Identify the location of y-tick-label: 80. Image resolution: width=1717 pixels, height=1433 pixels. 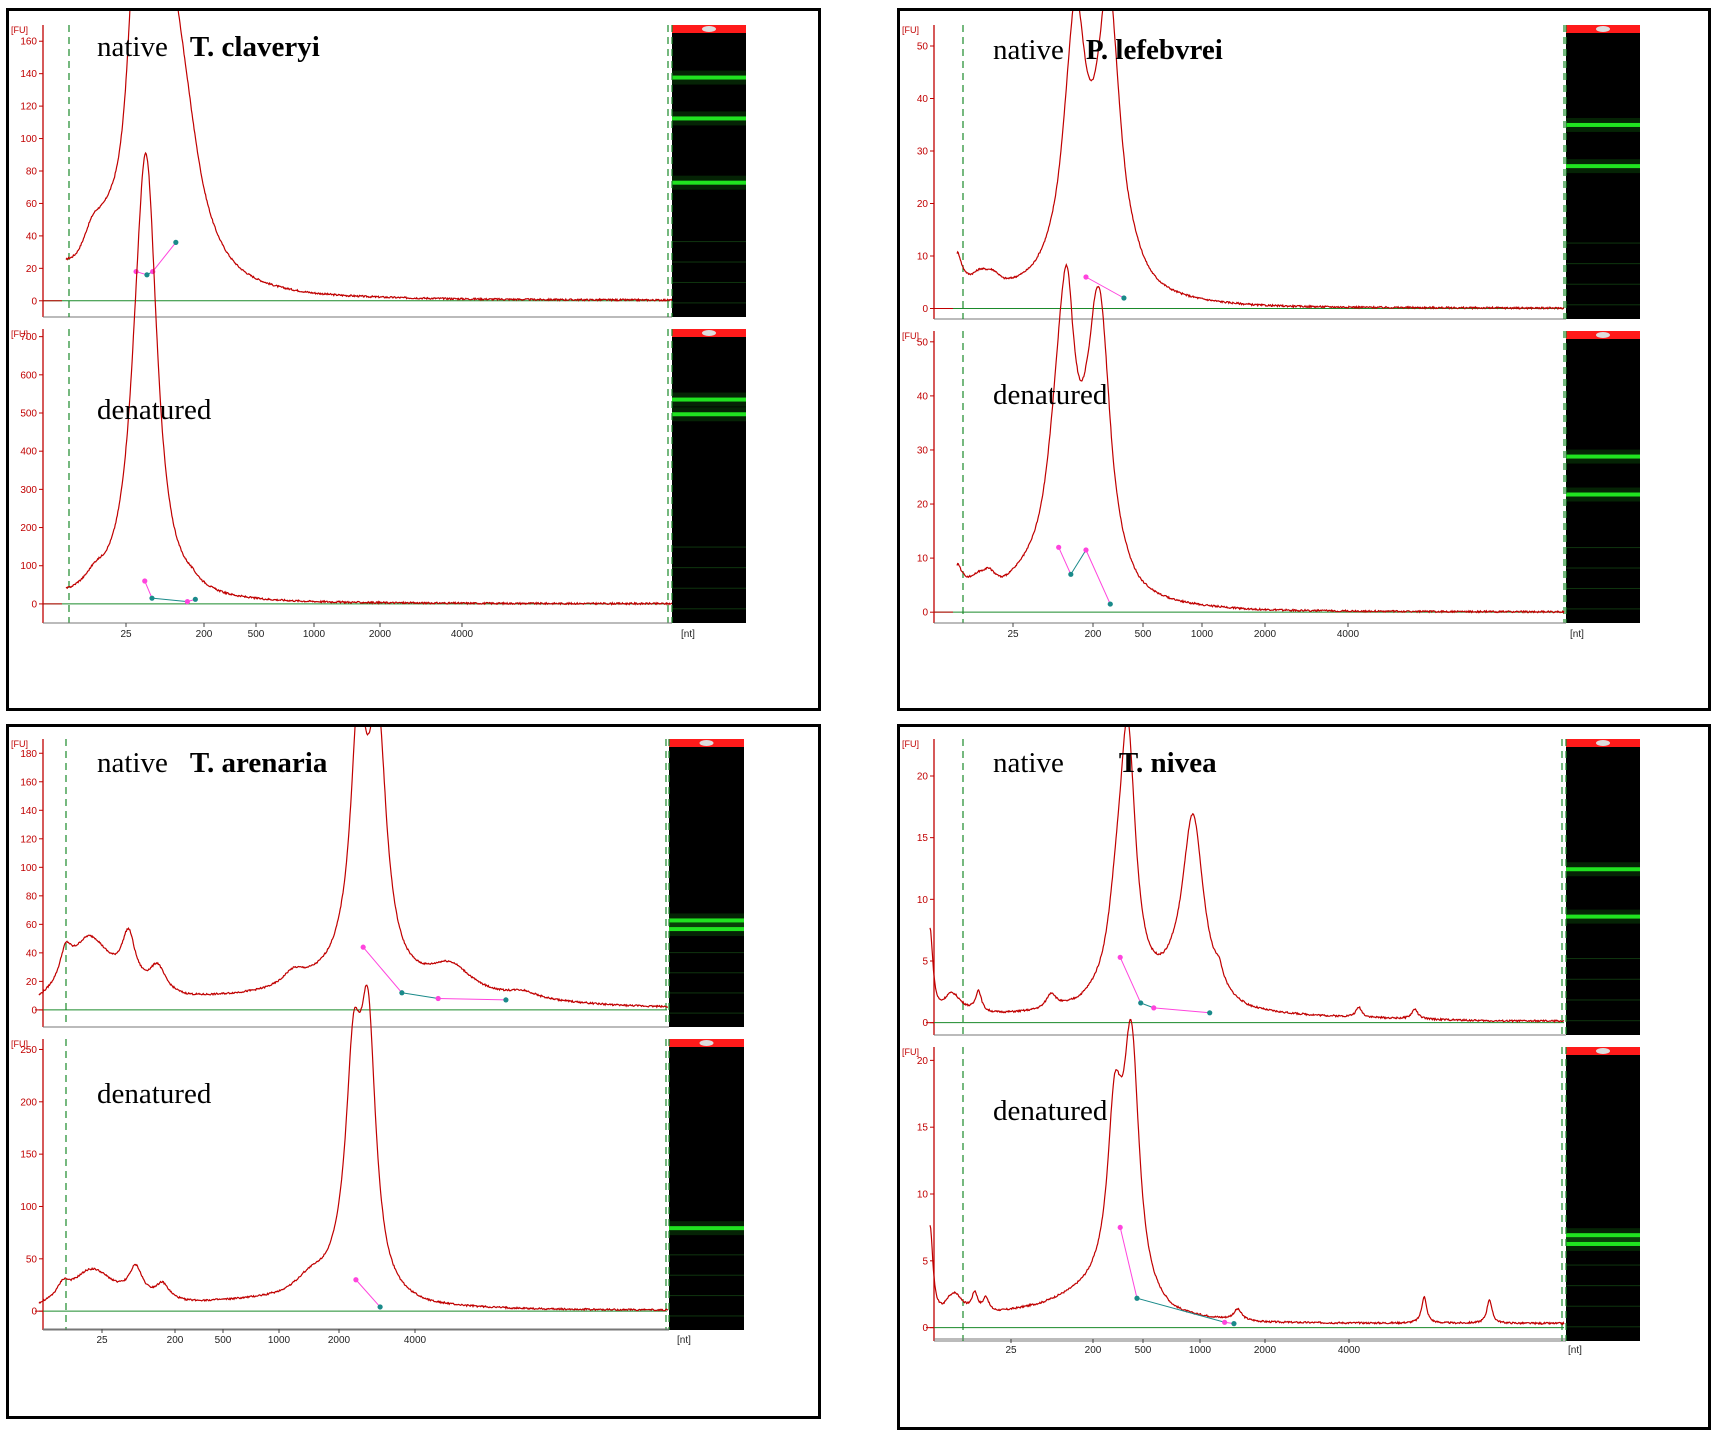
(32, 172).